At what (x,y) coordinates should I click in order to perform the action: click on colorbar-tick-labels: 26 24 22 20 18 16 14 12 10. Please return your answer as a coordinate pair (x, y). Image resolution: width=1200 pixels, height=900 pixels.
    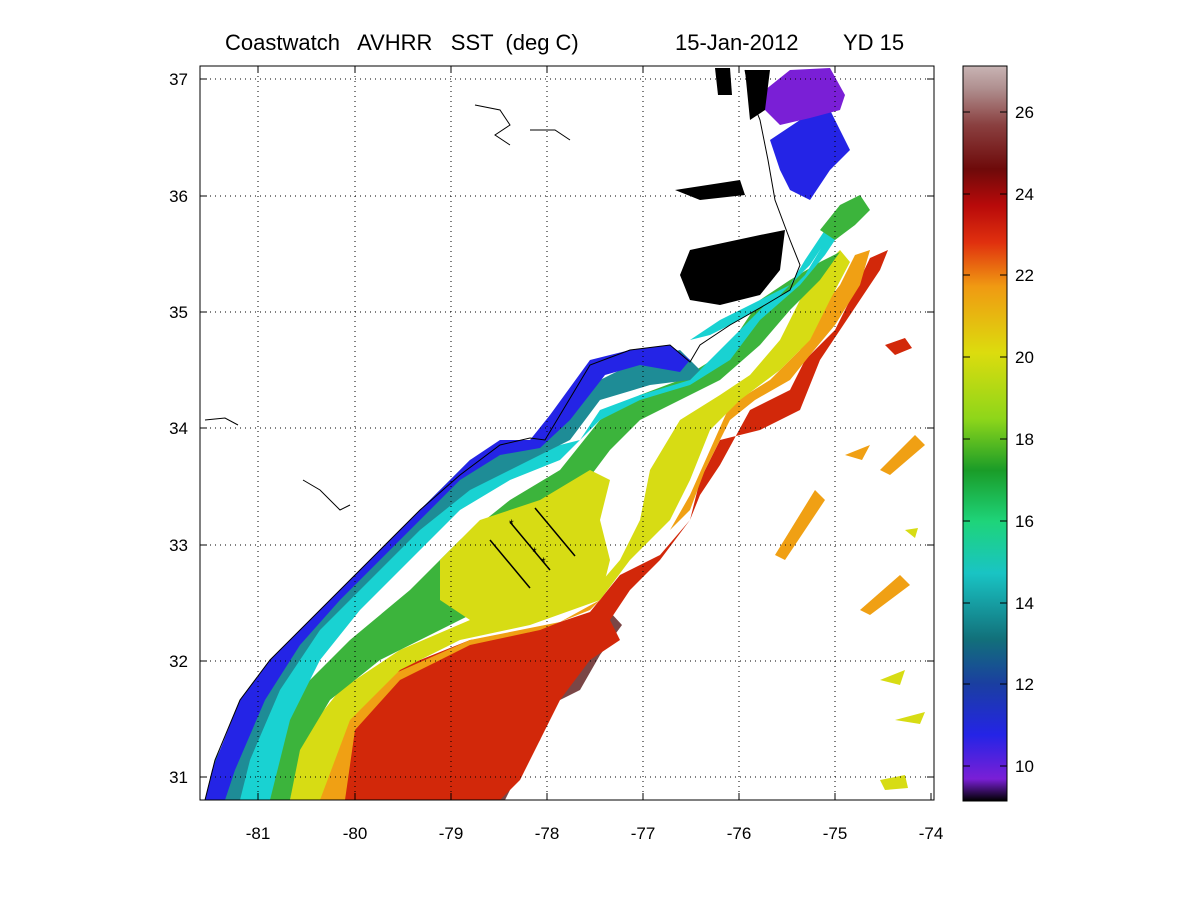
    Looking at the image, I should click on (1024, 439).